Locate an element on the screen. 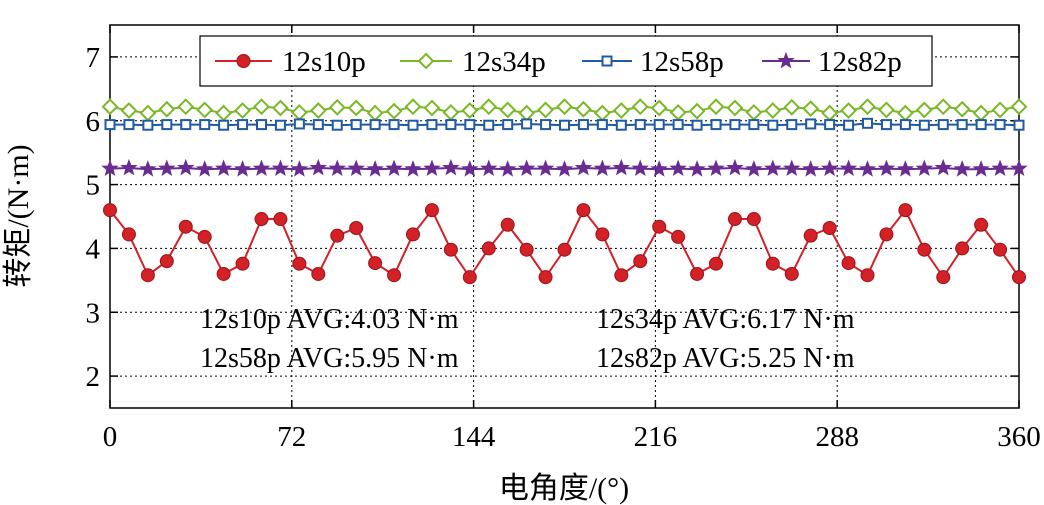 This screenshot has height=505, width=1044. series-12s34p is located at coordinates (564, 110).